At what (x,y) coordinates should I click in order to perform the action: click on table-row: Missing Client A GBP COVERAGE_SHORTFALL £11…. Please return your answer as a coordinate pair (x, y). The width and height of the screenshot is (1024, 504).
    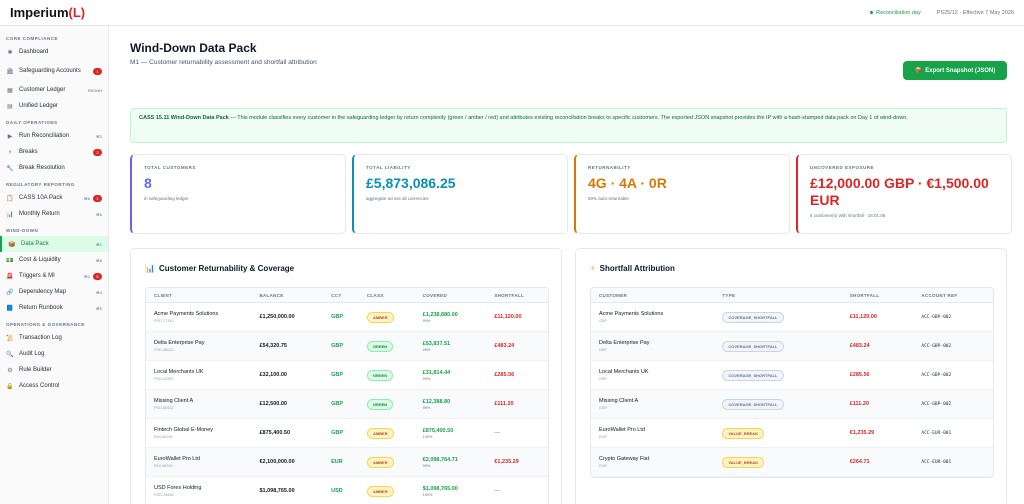
    Looking at the image, I should click on (792, 404).